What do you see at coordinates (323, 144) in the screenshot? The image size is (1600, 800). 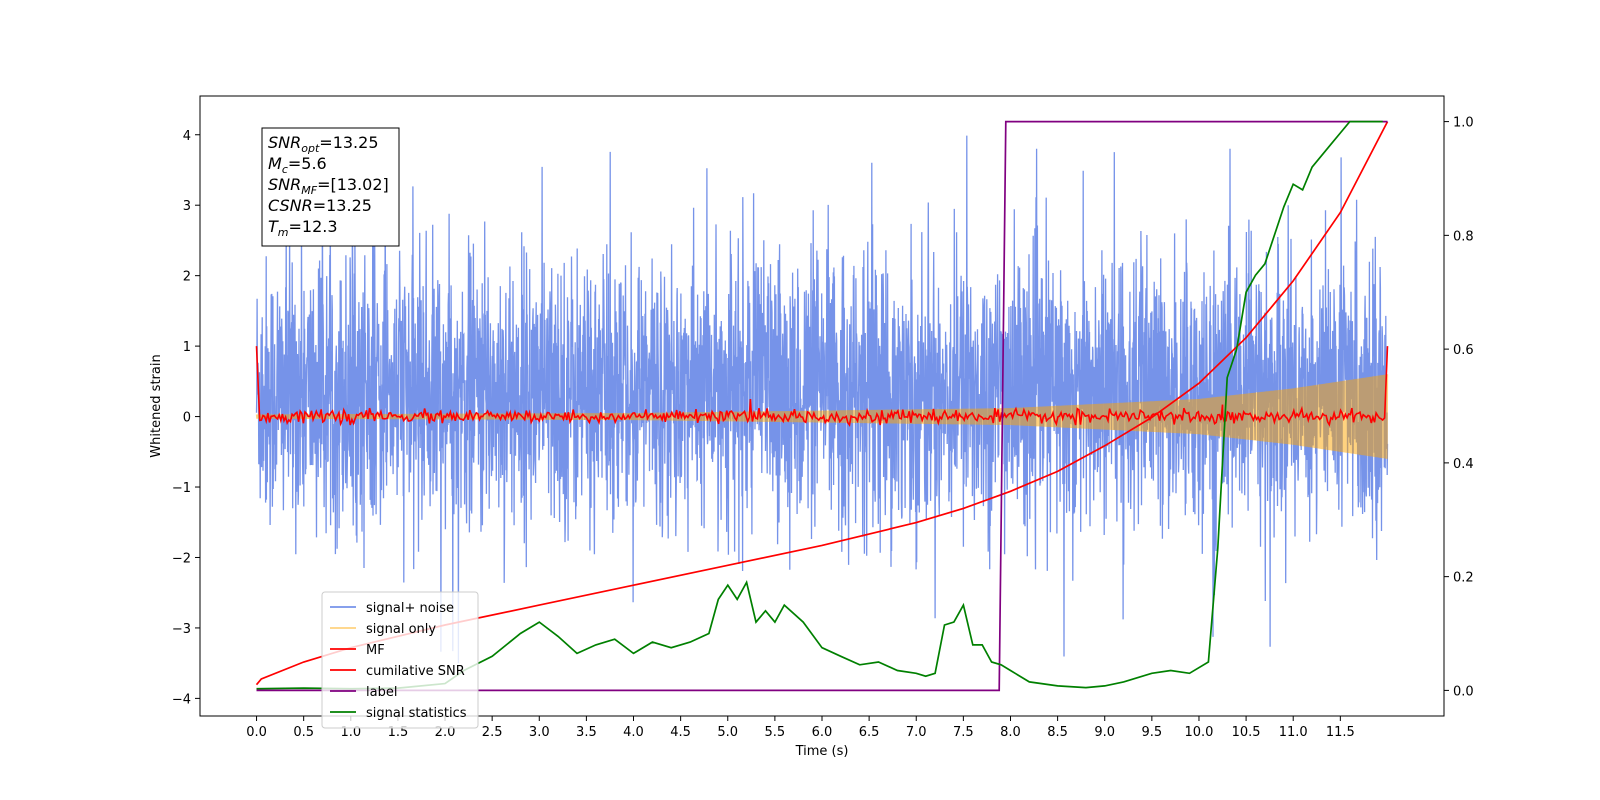 I see `annotation-line: SNRopt=13.25` at bounding box center [323, 144].